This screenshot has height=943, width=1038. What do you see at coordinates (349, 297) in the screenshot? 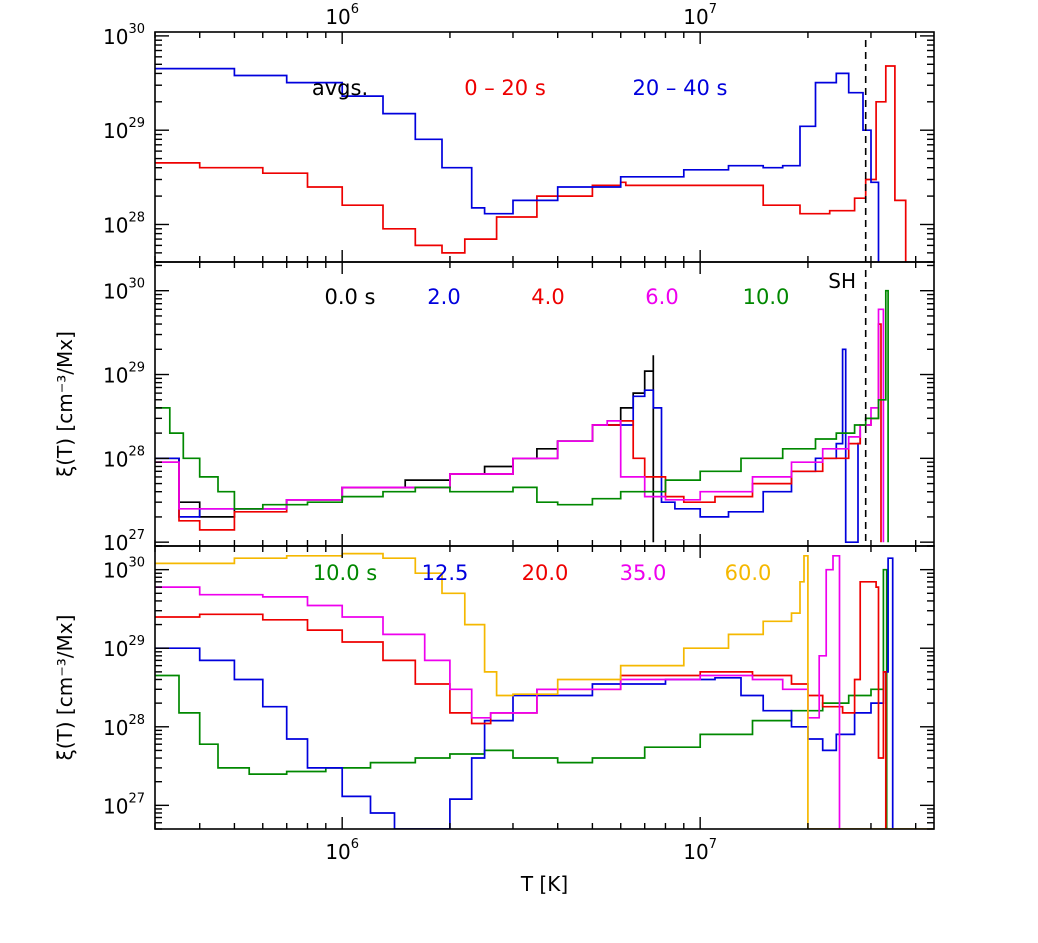
I see `legend-entry: 0.0 s` at bounding box center [349, 297].